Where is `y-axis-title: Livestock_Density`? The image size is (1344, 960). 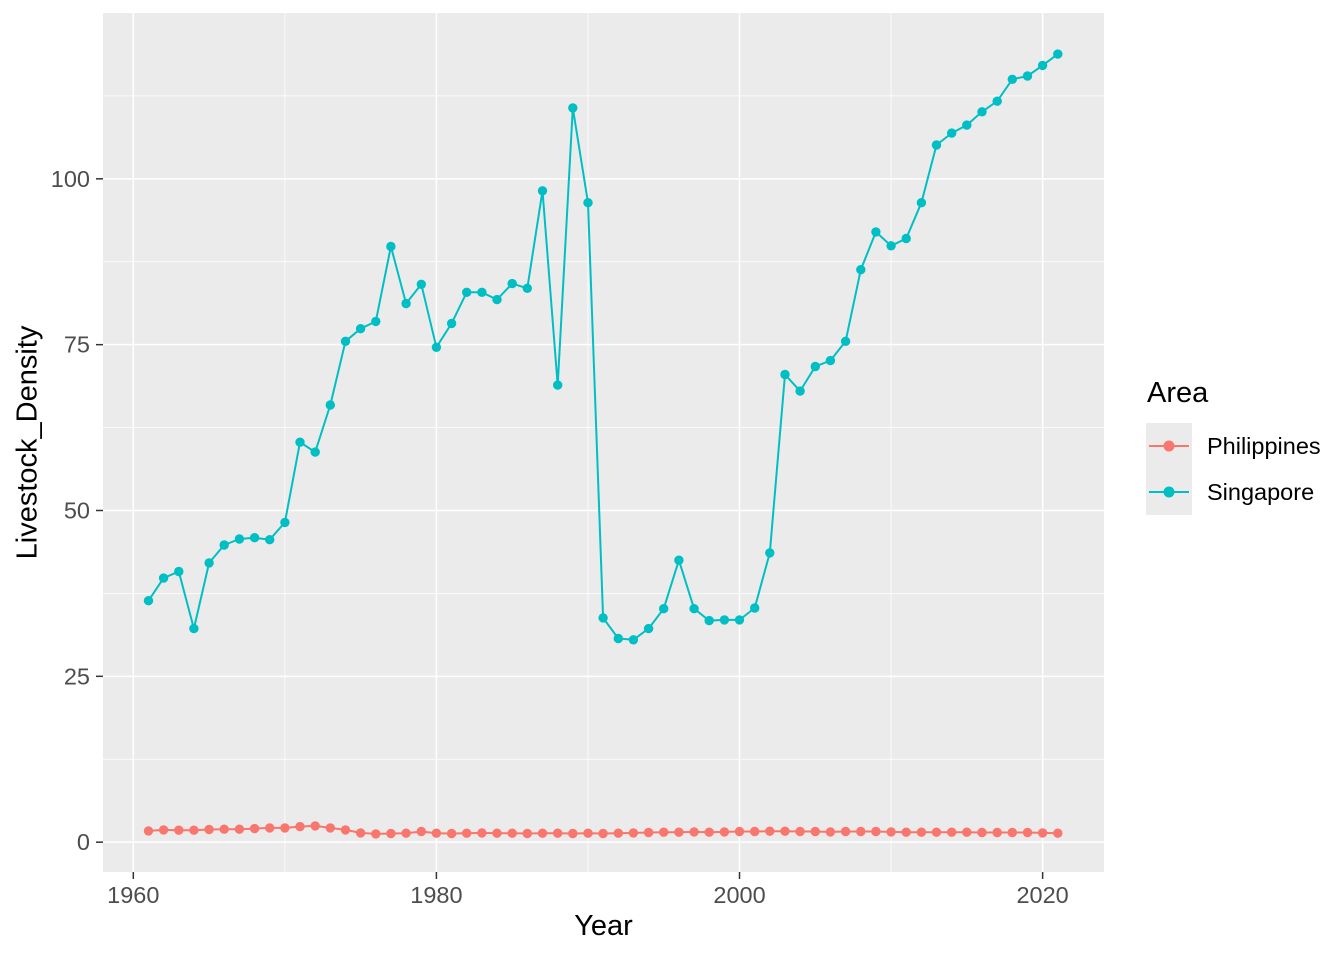
y-axis-title: Livestock_Density is located at coordinates (27, 442).